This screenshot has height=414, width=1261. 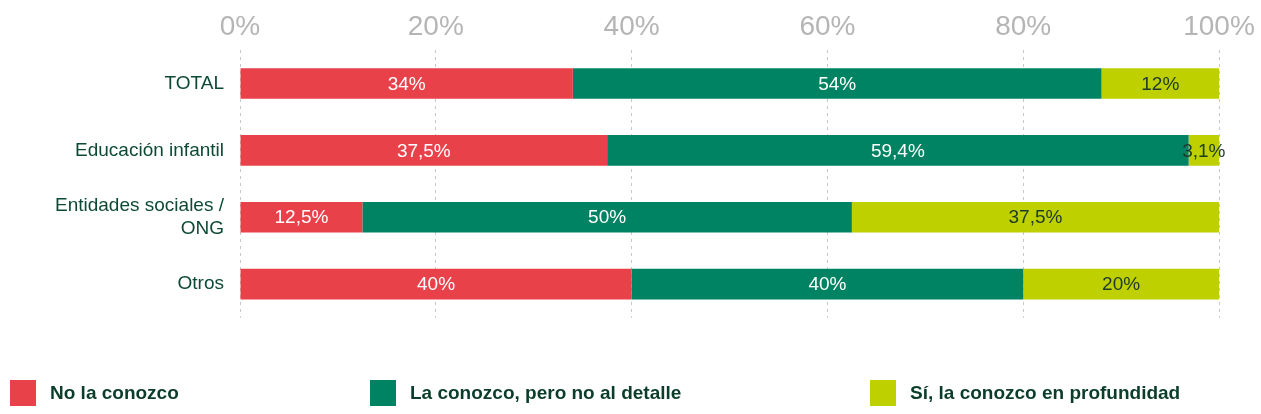 I want to click on y-tick-label: TOTAL, so click(x=194, y=82).